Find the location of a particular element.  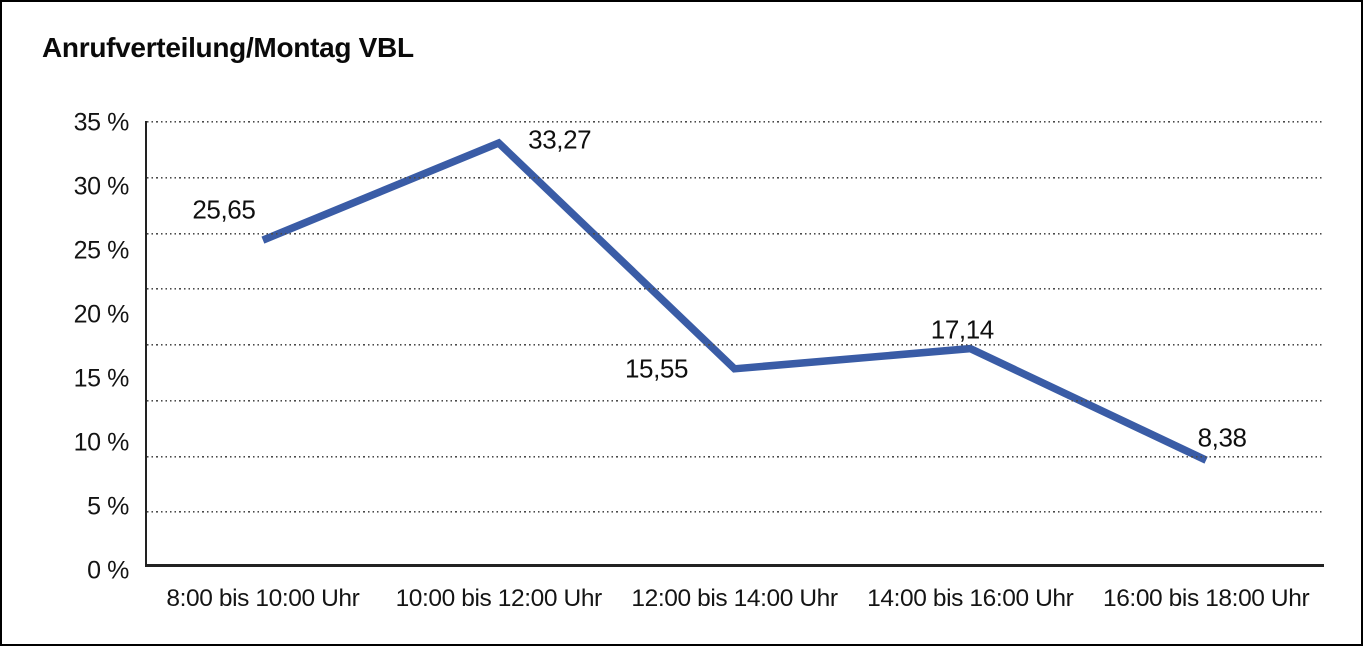

data-point-label: 17,14 is located at coordinates (962, 329).